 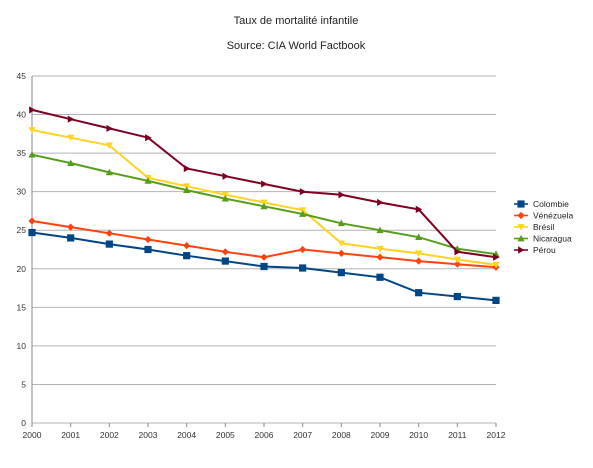 What do you see at coordinates (553, 216) in the screenshot?
I see `legend-label: Vénézuela` at bounding box center [553, 216].